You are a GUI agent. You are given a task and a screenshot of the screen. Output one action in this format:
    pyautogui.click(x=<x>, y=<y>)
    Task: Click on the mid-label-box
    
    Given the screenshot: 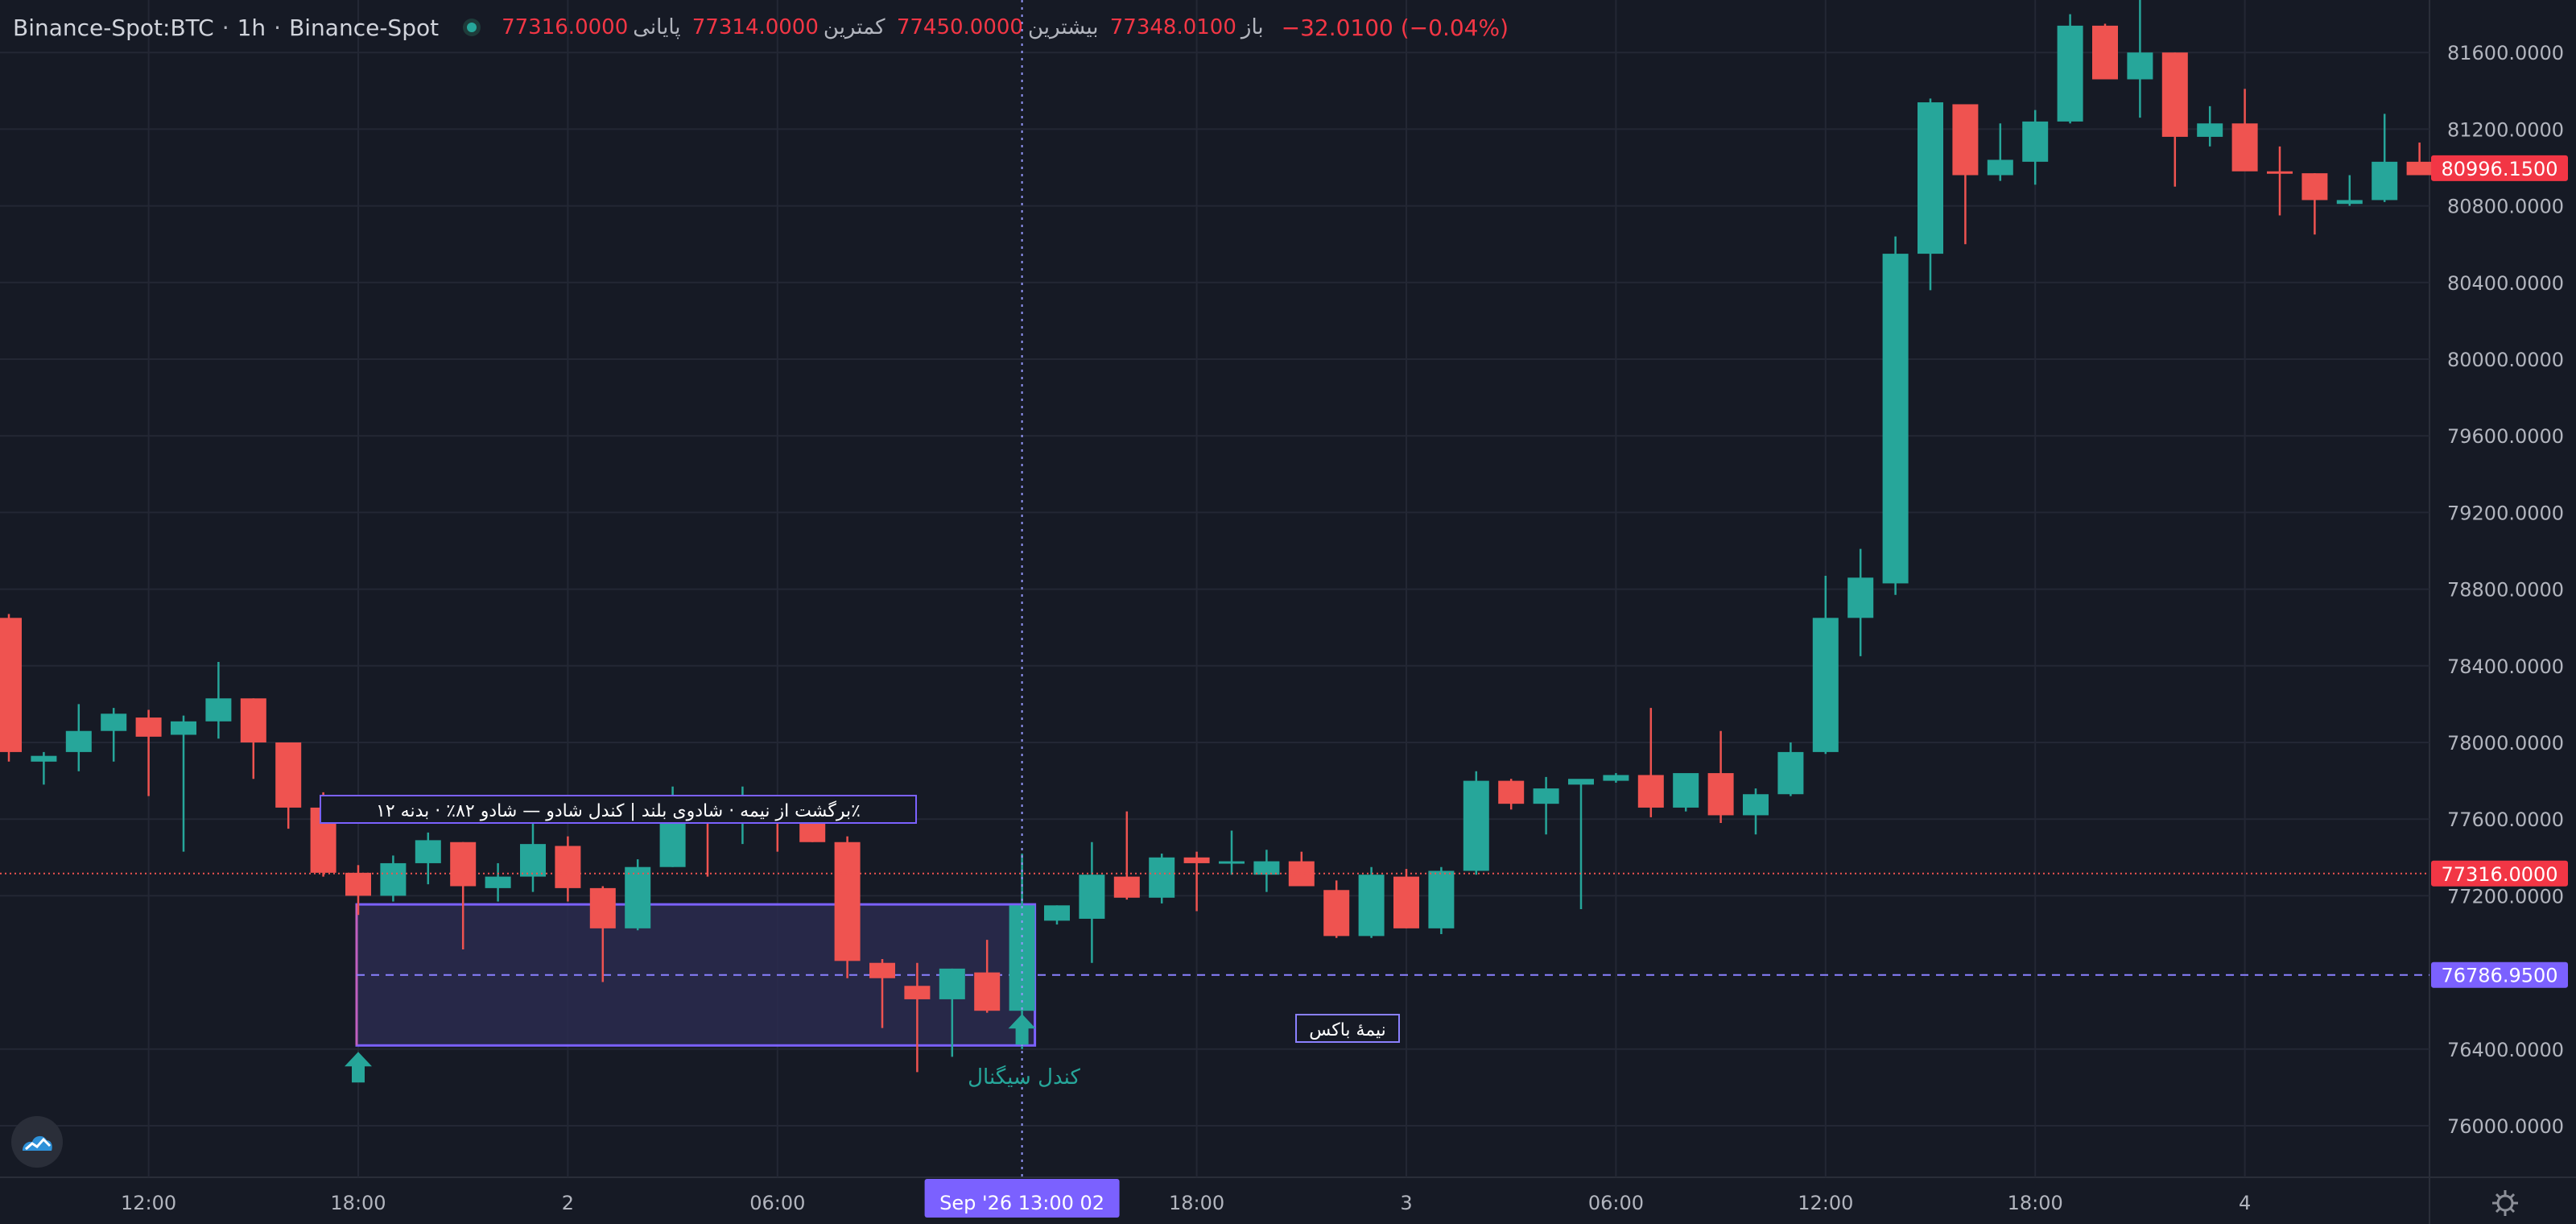 What is the action you would take?
    pyautogui.click(x=1347, y=1028)
    